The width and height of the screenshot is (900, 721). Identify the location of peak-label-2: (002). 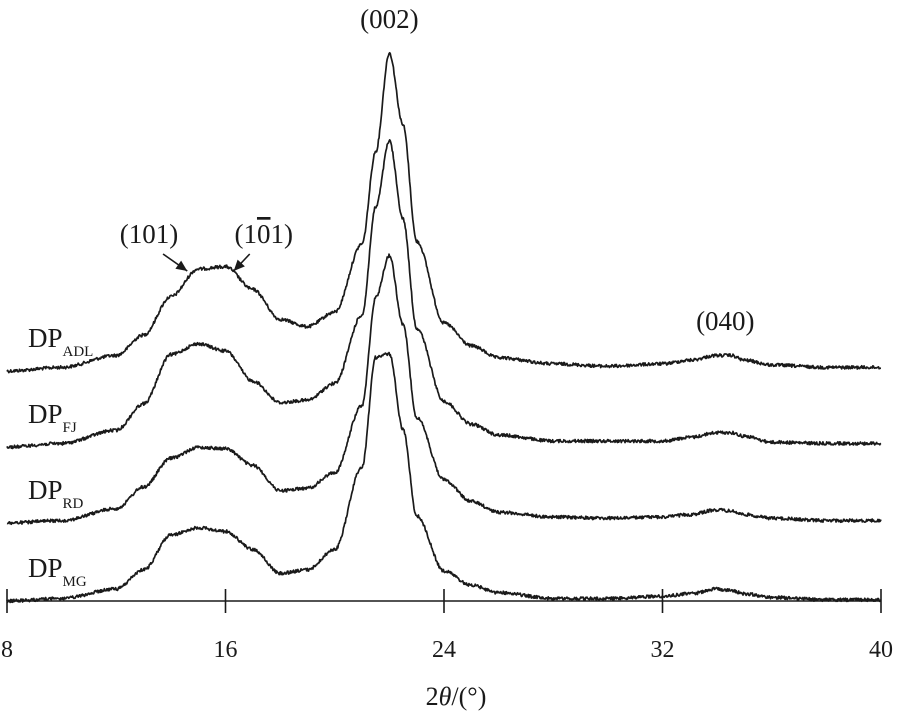
(389, 19).